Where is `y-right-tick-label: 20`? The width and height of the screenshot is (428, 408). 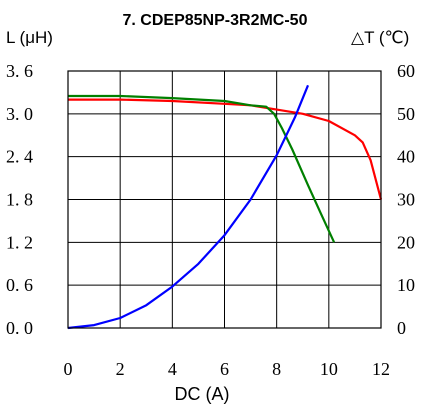
y-right-tick-label: 20 is located at coordinates (406, 242).